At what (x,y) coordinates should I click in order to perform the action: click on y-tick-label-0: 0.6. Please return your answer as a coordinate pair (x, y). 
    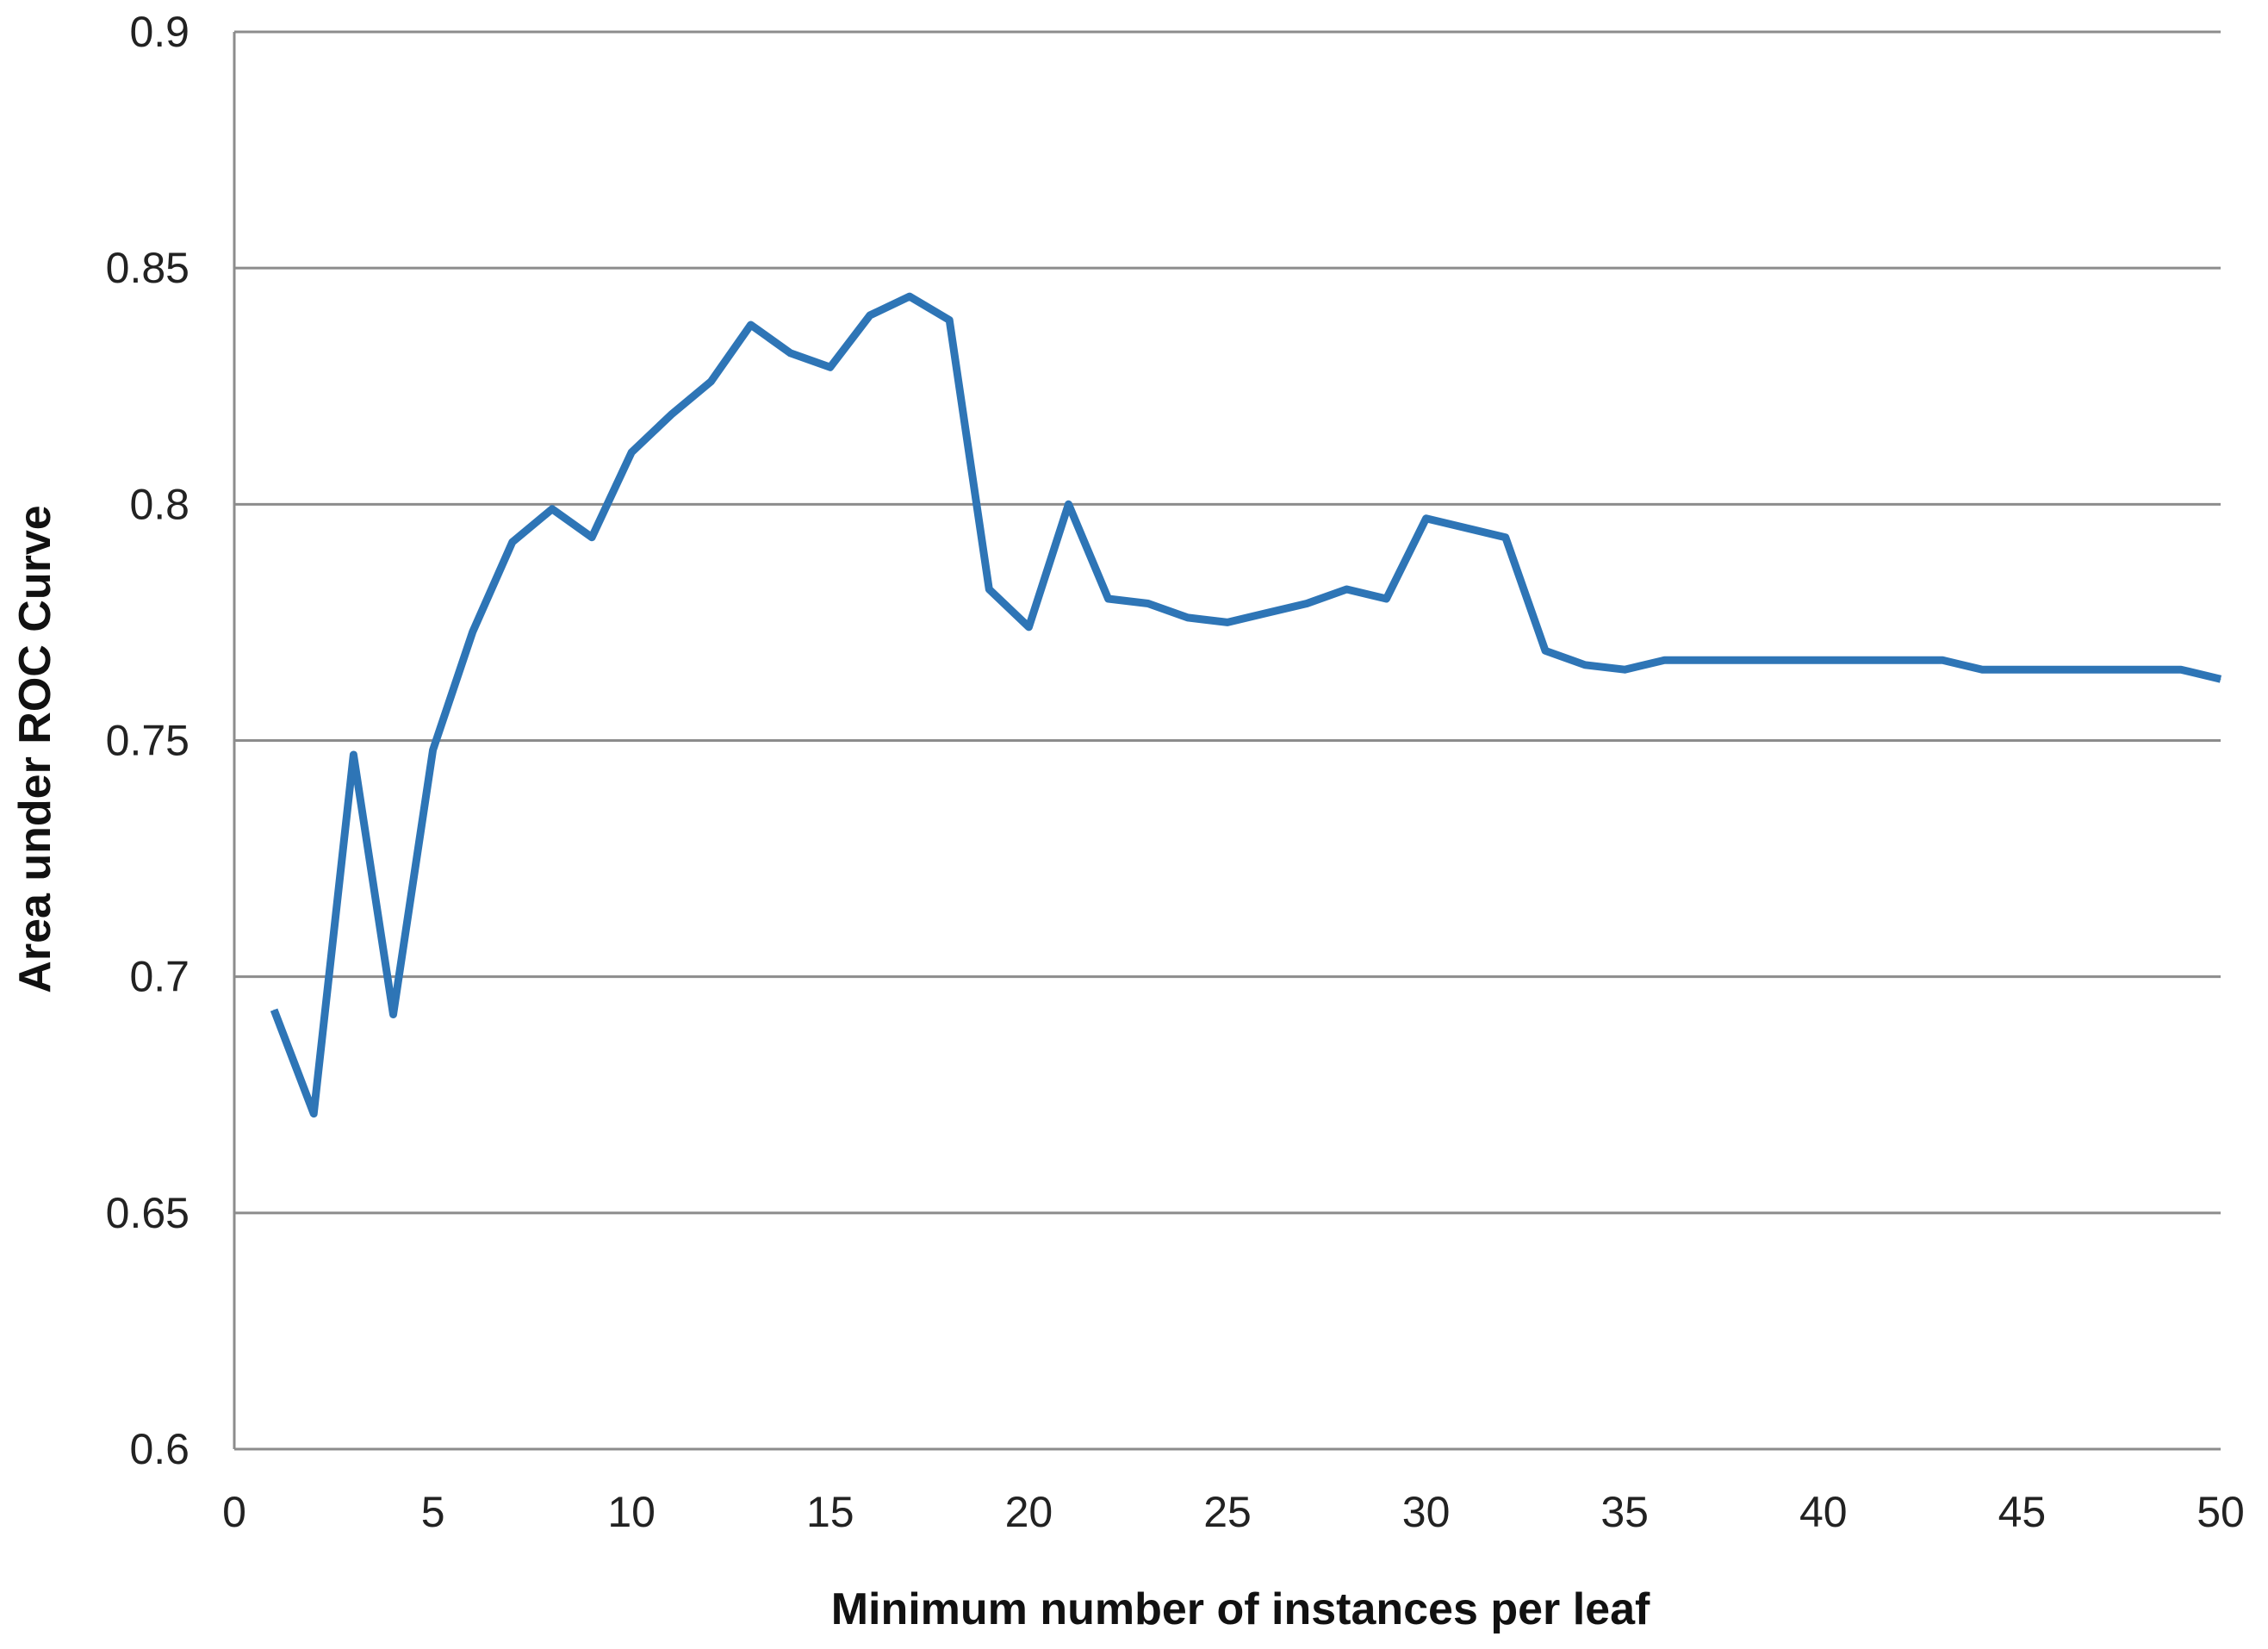
    Looking at the image, I should click on (159, 1449).